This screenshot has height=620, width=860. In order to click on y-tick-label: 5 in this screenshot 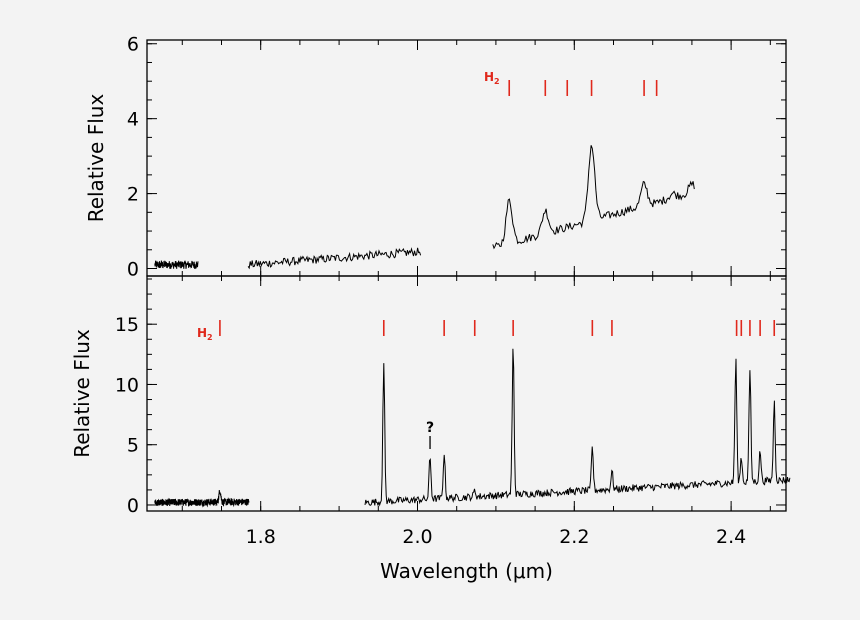, I will do `click(133, 446)`.